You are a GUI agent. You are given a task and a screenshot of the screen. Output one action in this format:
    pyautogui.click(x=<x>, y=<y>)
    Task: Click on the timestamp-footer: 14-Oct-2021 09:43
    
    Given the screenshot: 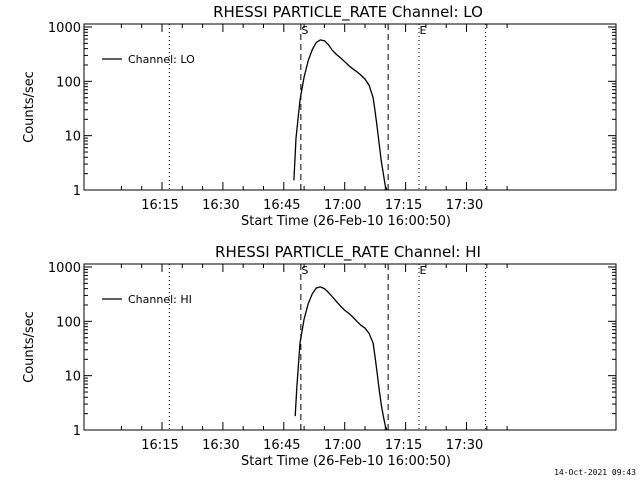 What is the action you would take?
    pyautogui.click(x=595, y=472)
    